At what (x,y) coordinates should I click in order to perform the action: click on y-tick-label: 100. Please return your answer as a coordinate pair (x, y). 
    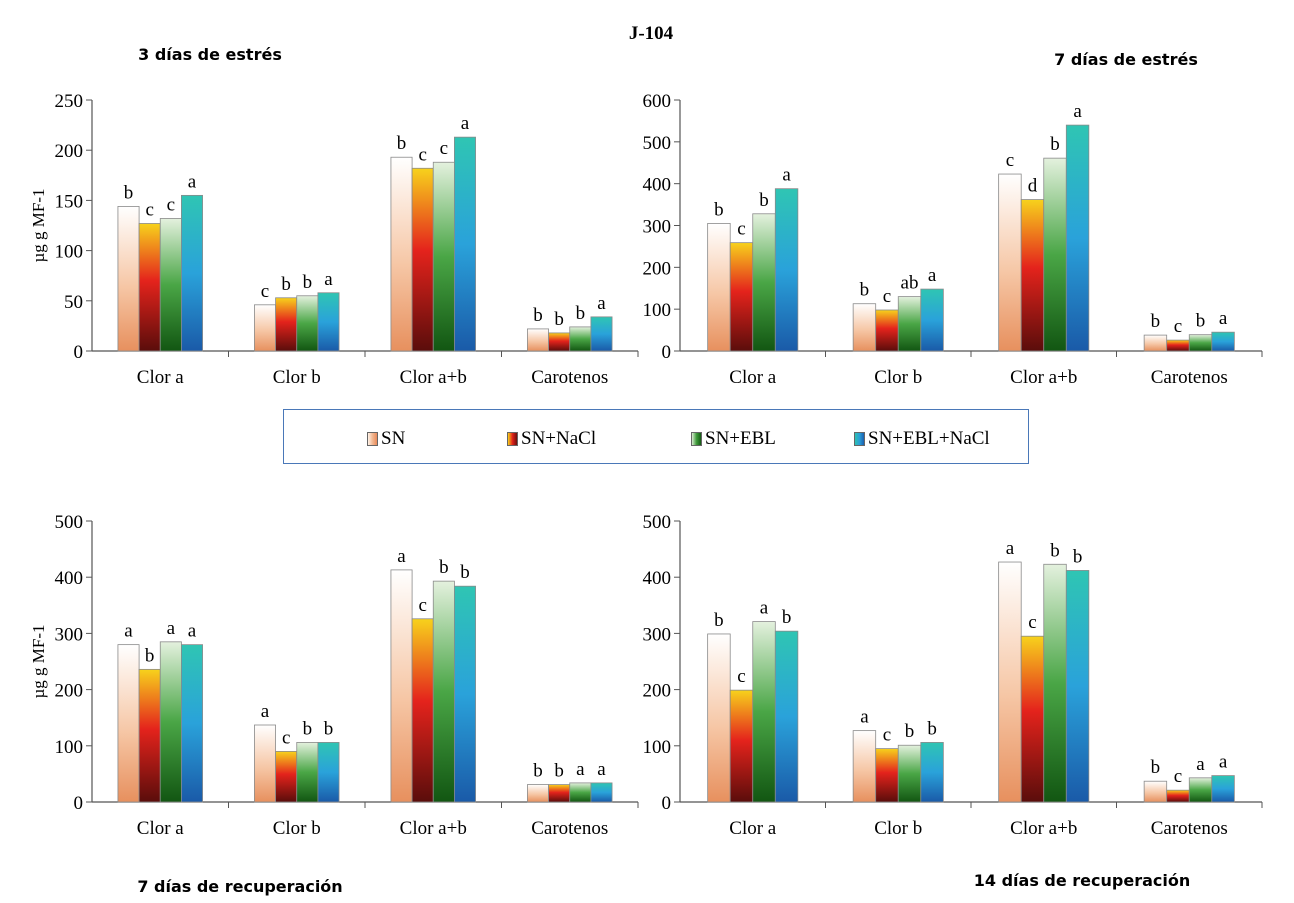
    Looking at the image, I should click on (69, 747).